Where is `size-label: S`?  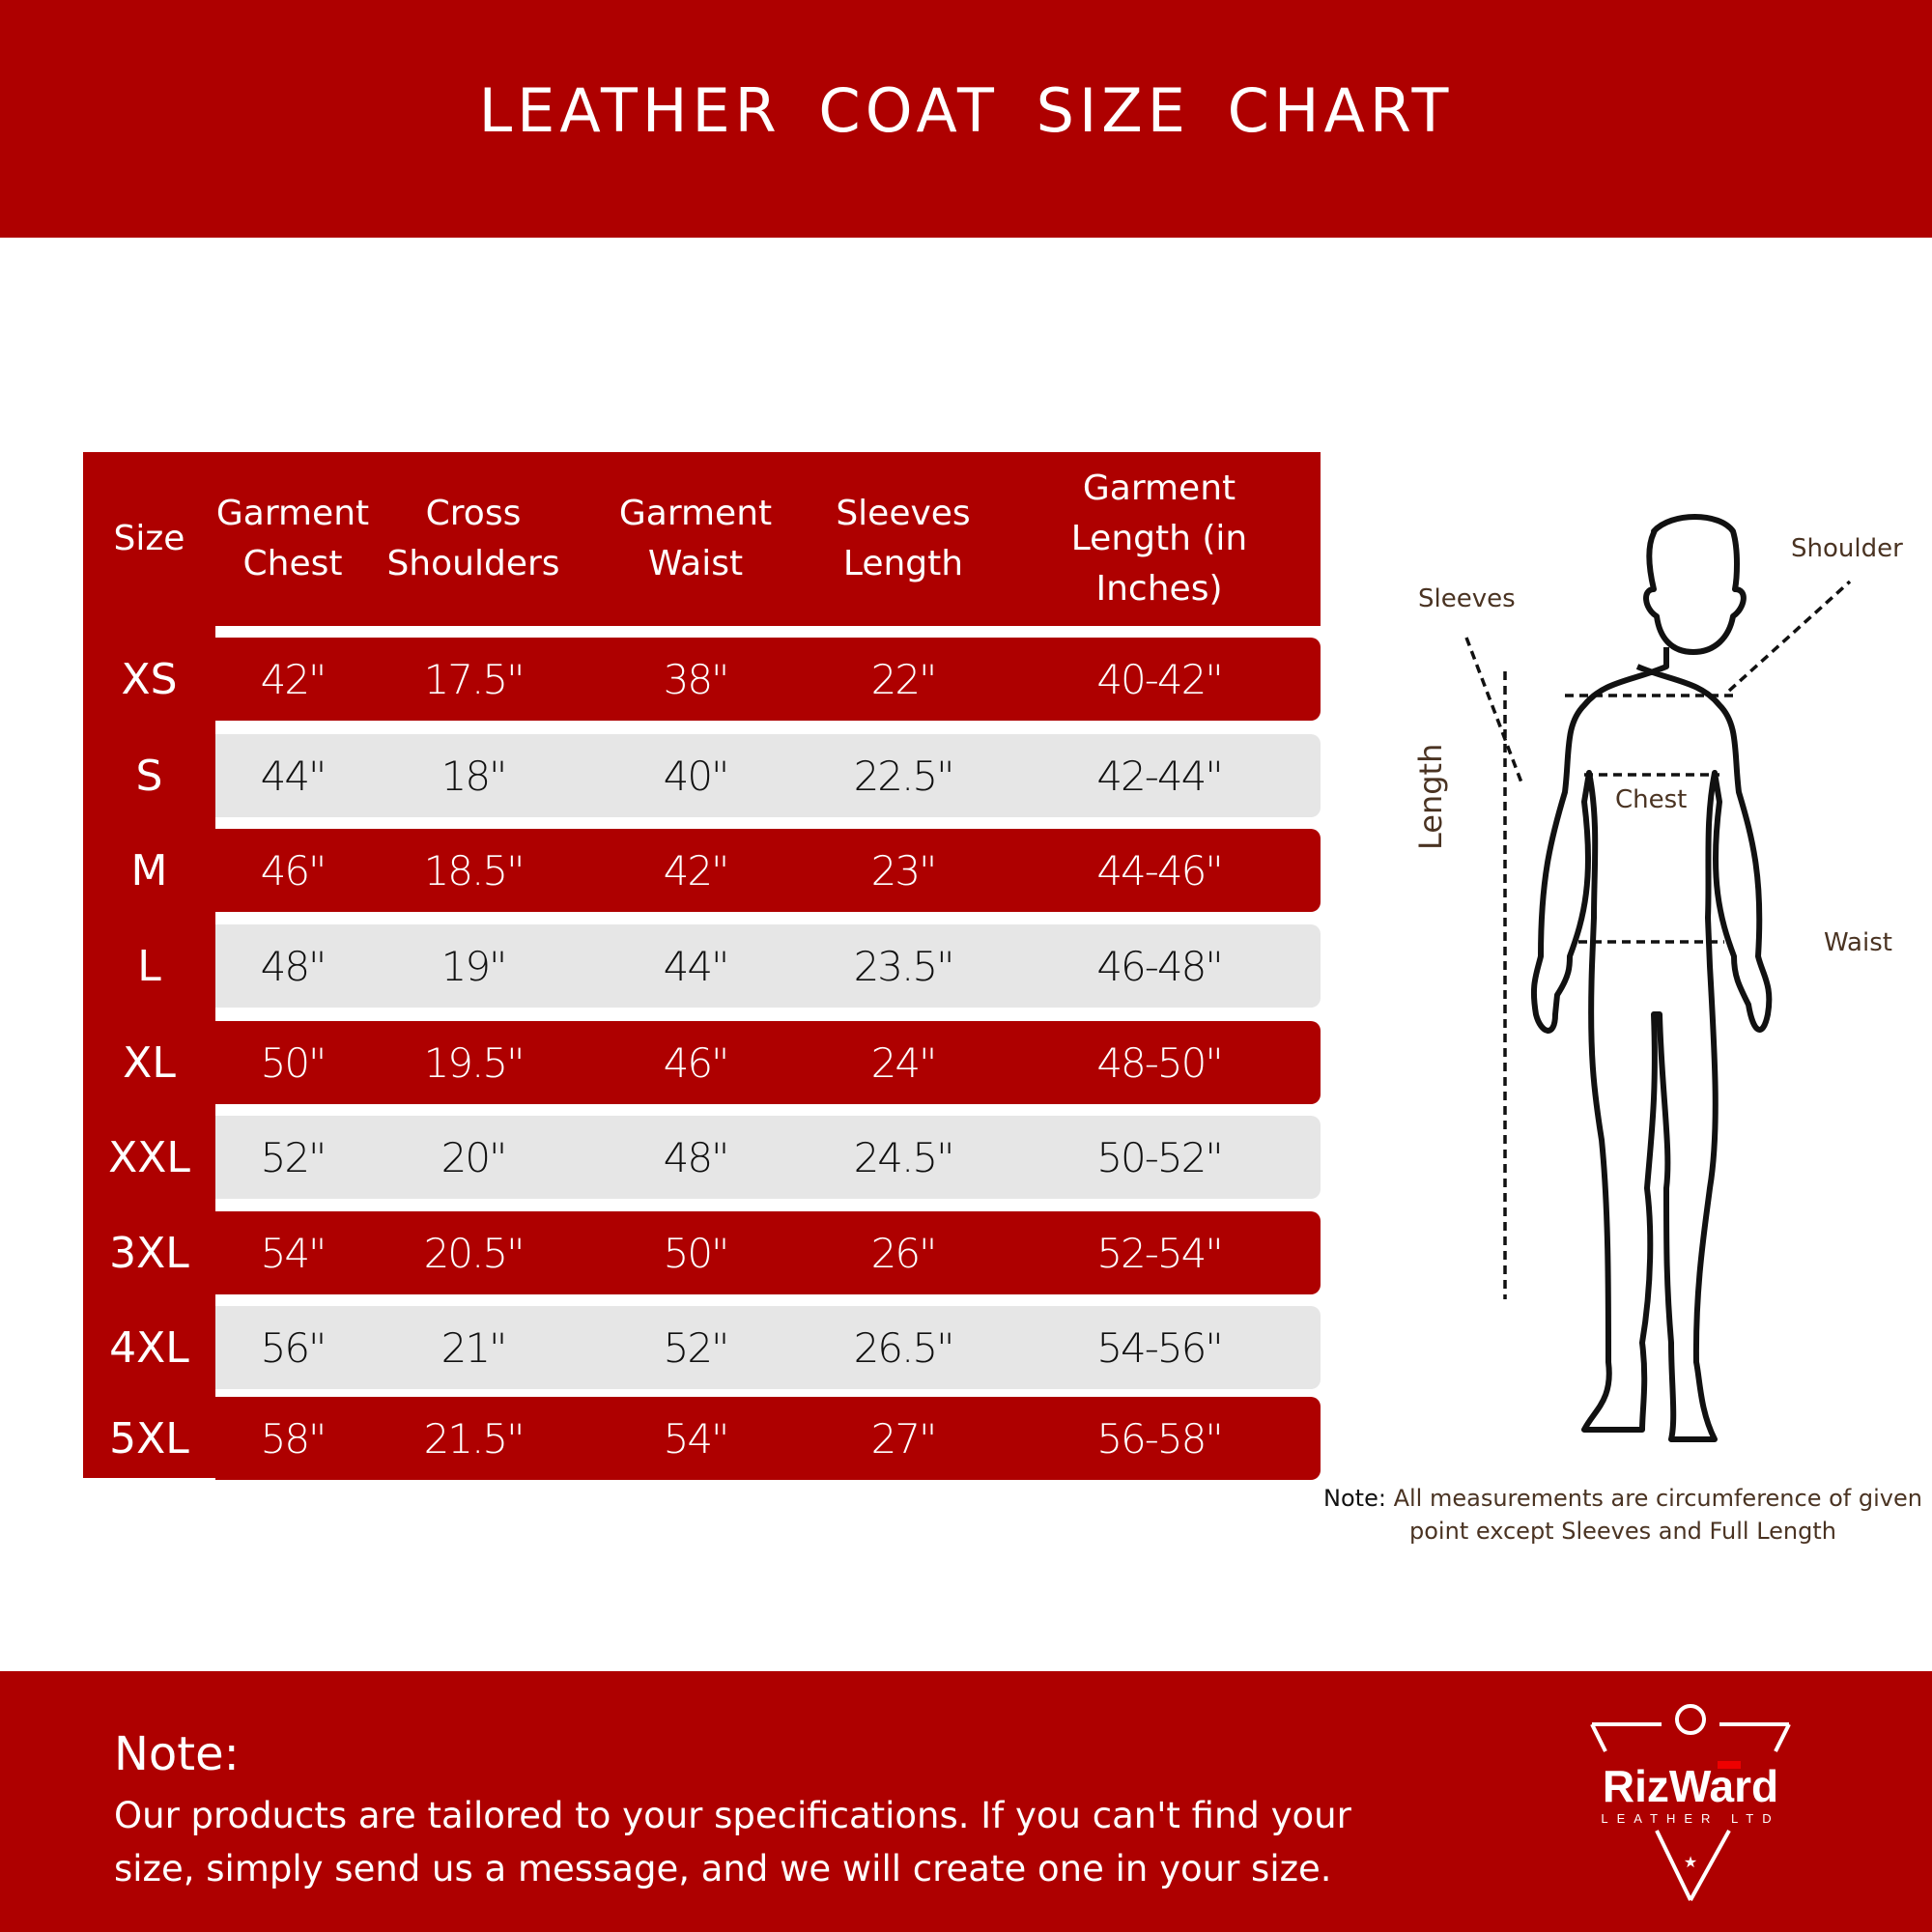
size-label: S is located at coordinates (149, 776).